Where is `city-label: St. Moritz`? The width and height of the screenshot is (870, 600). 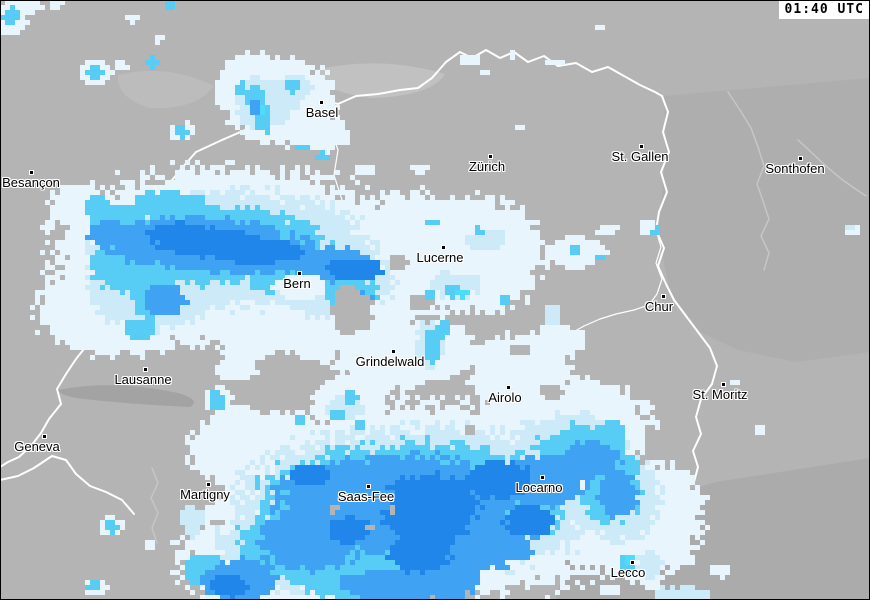
city-label: St. Moritz is located at coordinates (720, 394).